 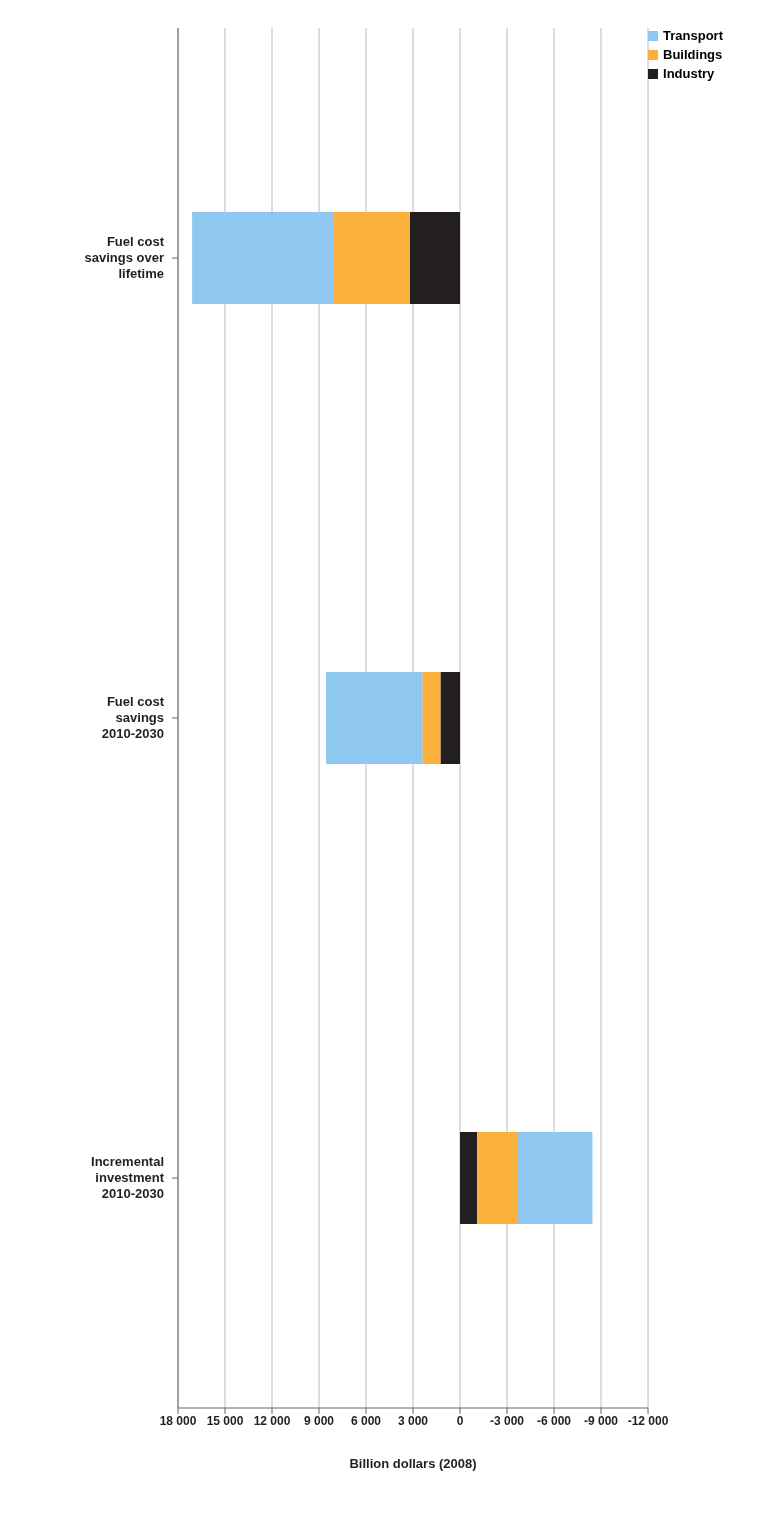 I want to click on legend-label: Transport, so click(x=692, y=35).